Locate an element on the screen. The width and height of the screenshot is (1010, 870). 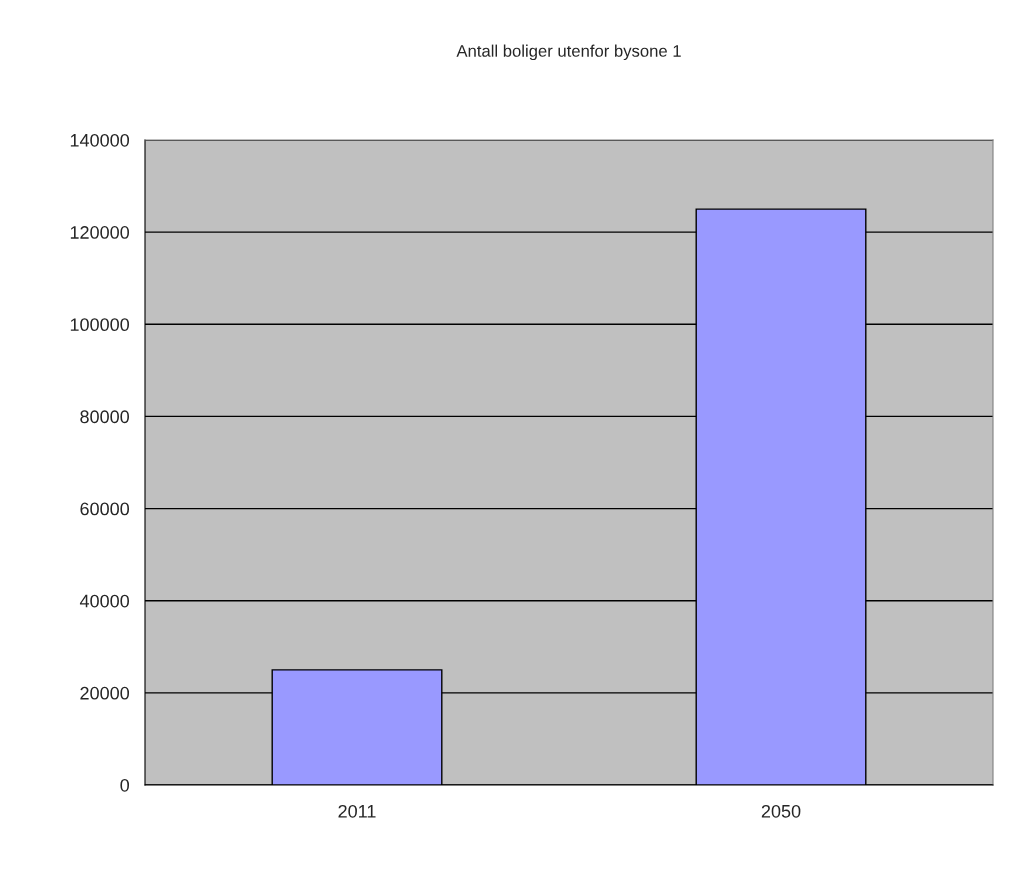
y-tick-label: 100000 is located at coordinates (100, 325).